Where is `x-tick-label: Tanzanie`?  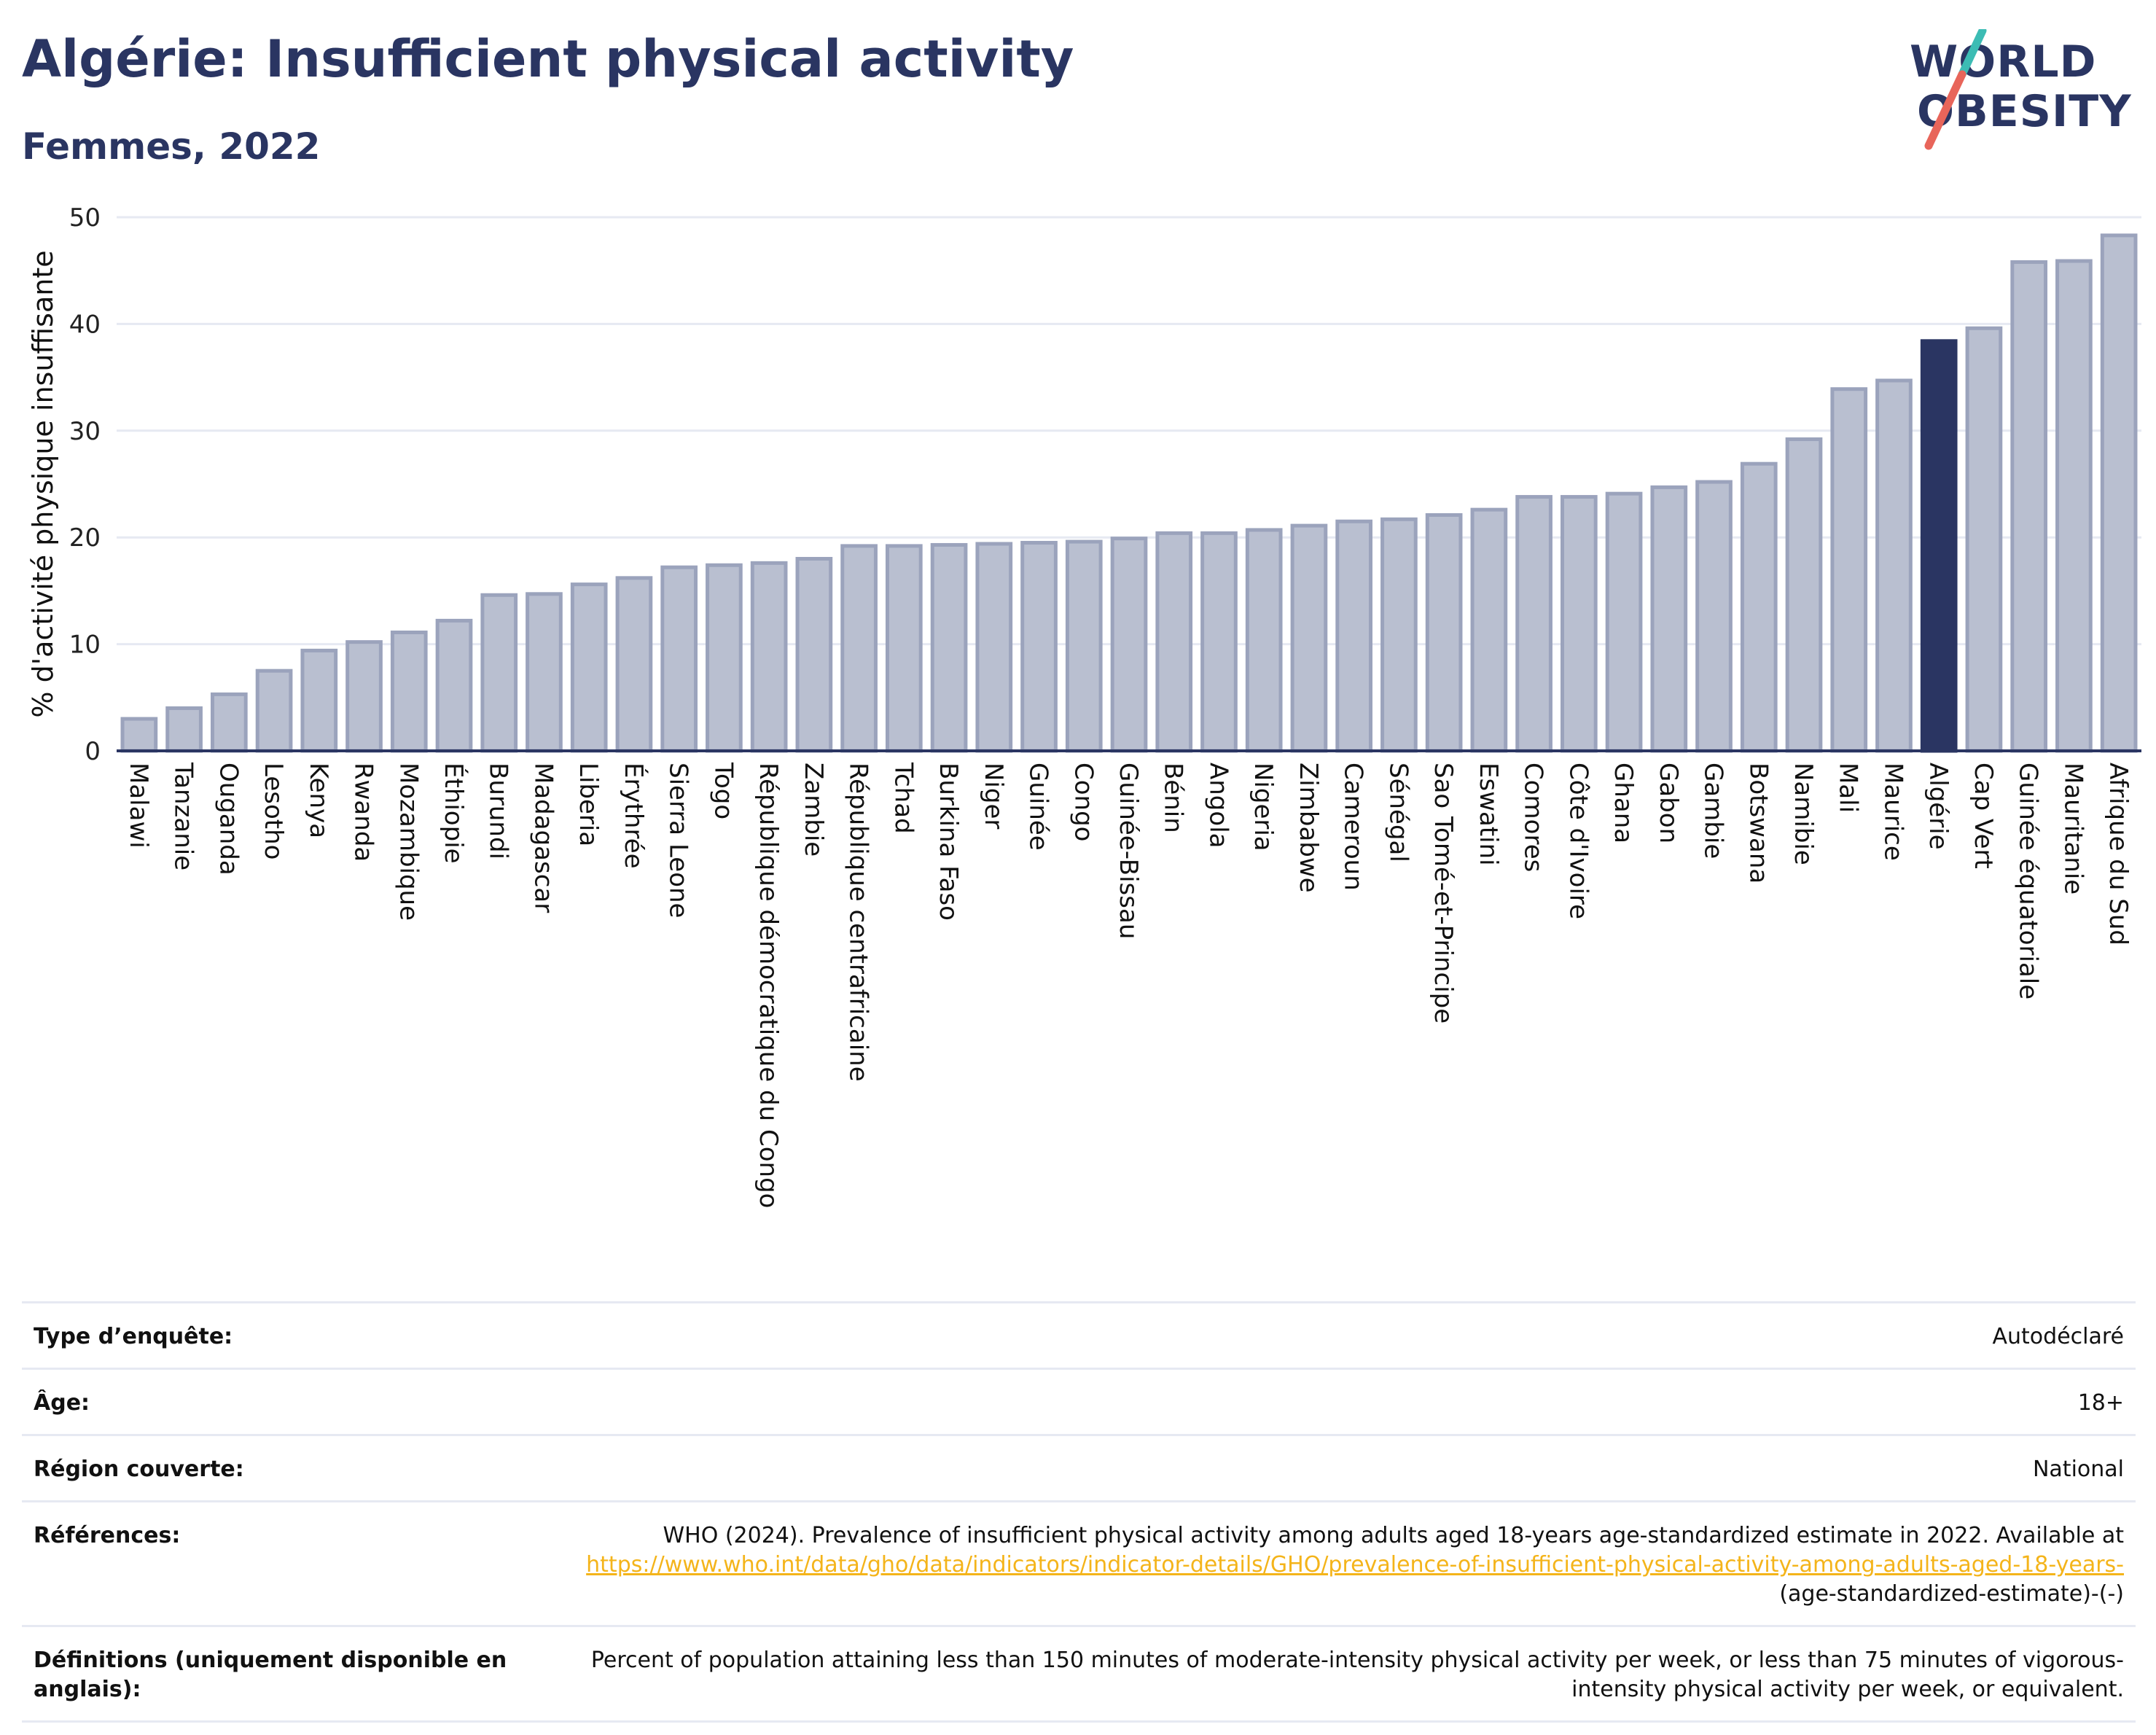
x-tick-label: Tanzanie is located at coordinates (184, 816).